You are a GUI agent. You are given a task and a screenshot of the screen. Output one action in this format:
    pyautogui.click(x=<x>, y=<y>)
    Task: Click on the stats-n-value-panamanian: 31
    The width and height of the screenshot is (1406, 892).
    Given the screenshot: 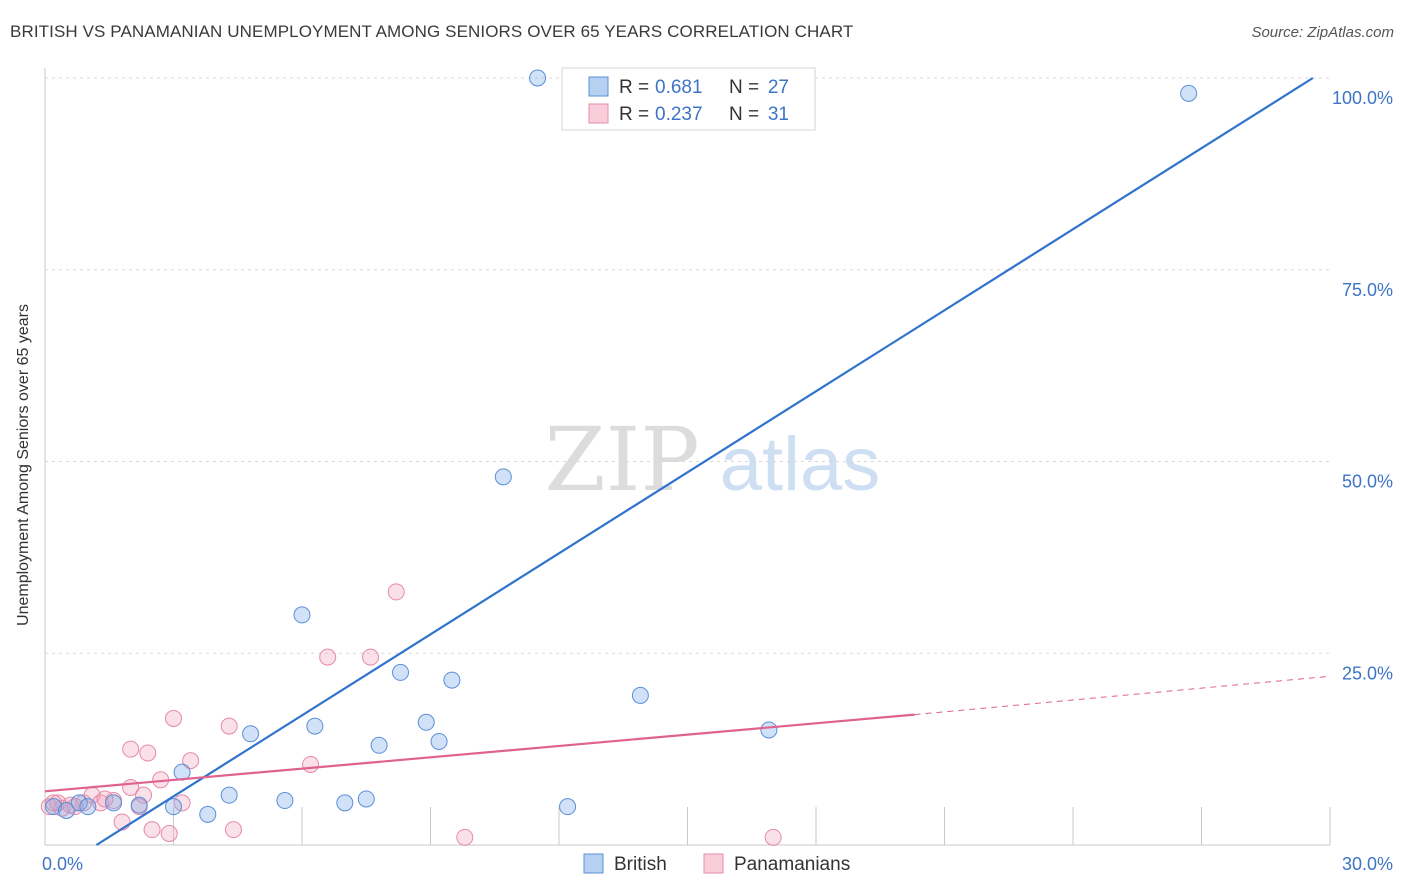 What is the action you would take?
    pyautogui.click(x=778, y=114)
    